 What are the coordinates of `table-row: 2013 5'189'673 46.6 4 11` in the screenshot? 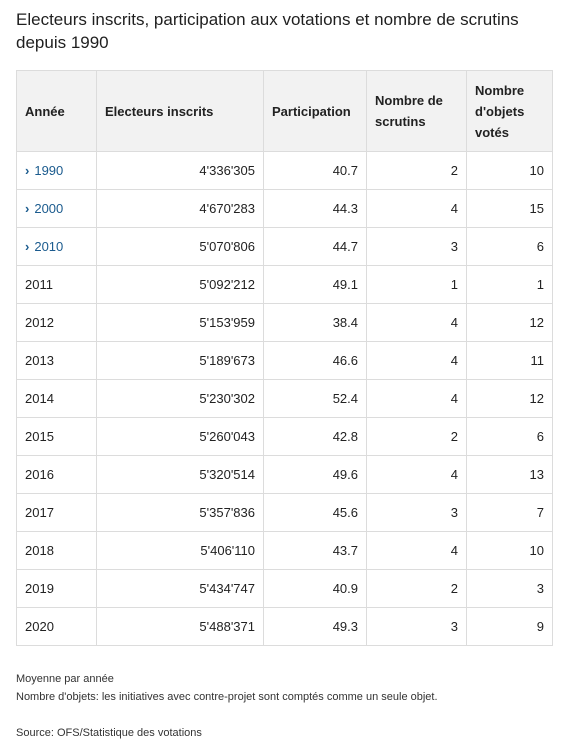 It's located at (284, 360).